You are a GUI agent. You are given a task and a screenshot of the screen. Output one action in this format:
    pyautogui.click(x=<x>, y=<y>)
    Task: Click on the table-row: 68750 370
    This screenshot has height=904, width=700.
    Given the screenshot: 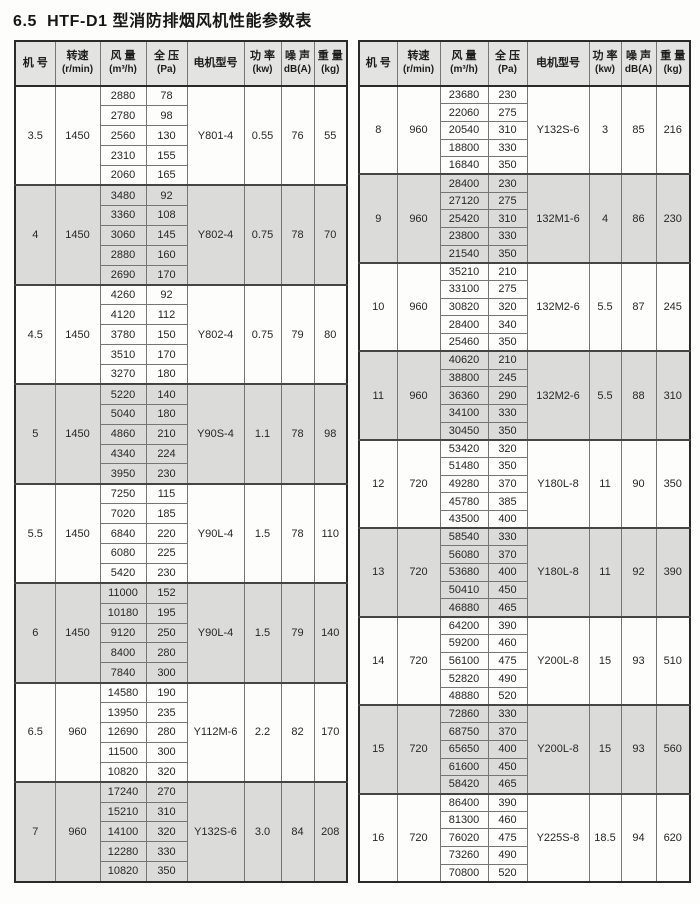 What is the action you would take?
    pyautogui.click(x=524, y=731)
    